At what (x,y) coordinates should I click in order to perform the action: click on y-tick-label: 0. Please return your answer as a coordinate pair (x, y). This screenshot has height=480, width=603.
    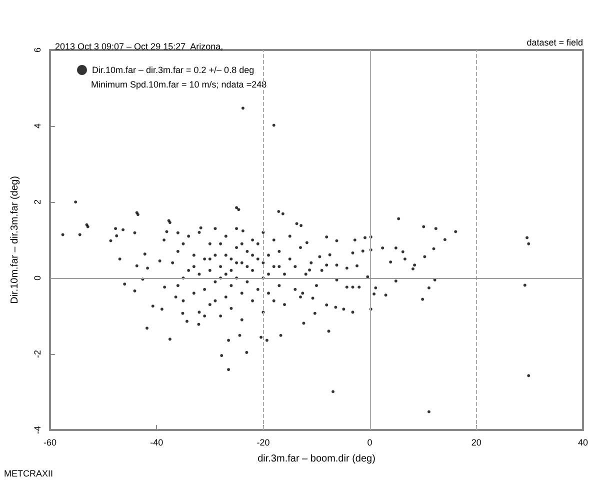
    Looking at the image, I should click on (37, 278).